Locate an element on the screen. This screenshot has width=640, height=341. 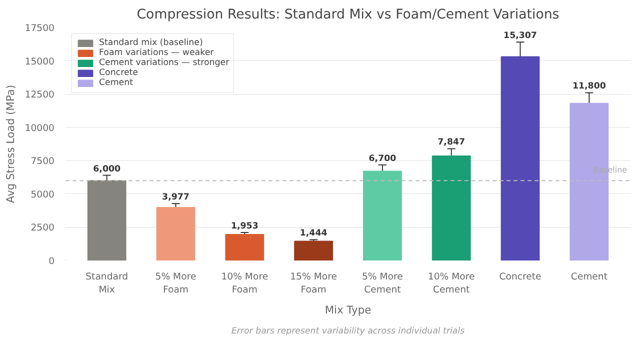
y-tick-label: 7500 is located at coordinates (42, 162).